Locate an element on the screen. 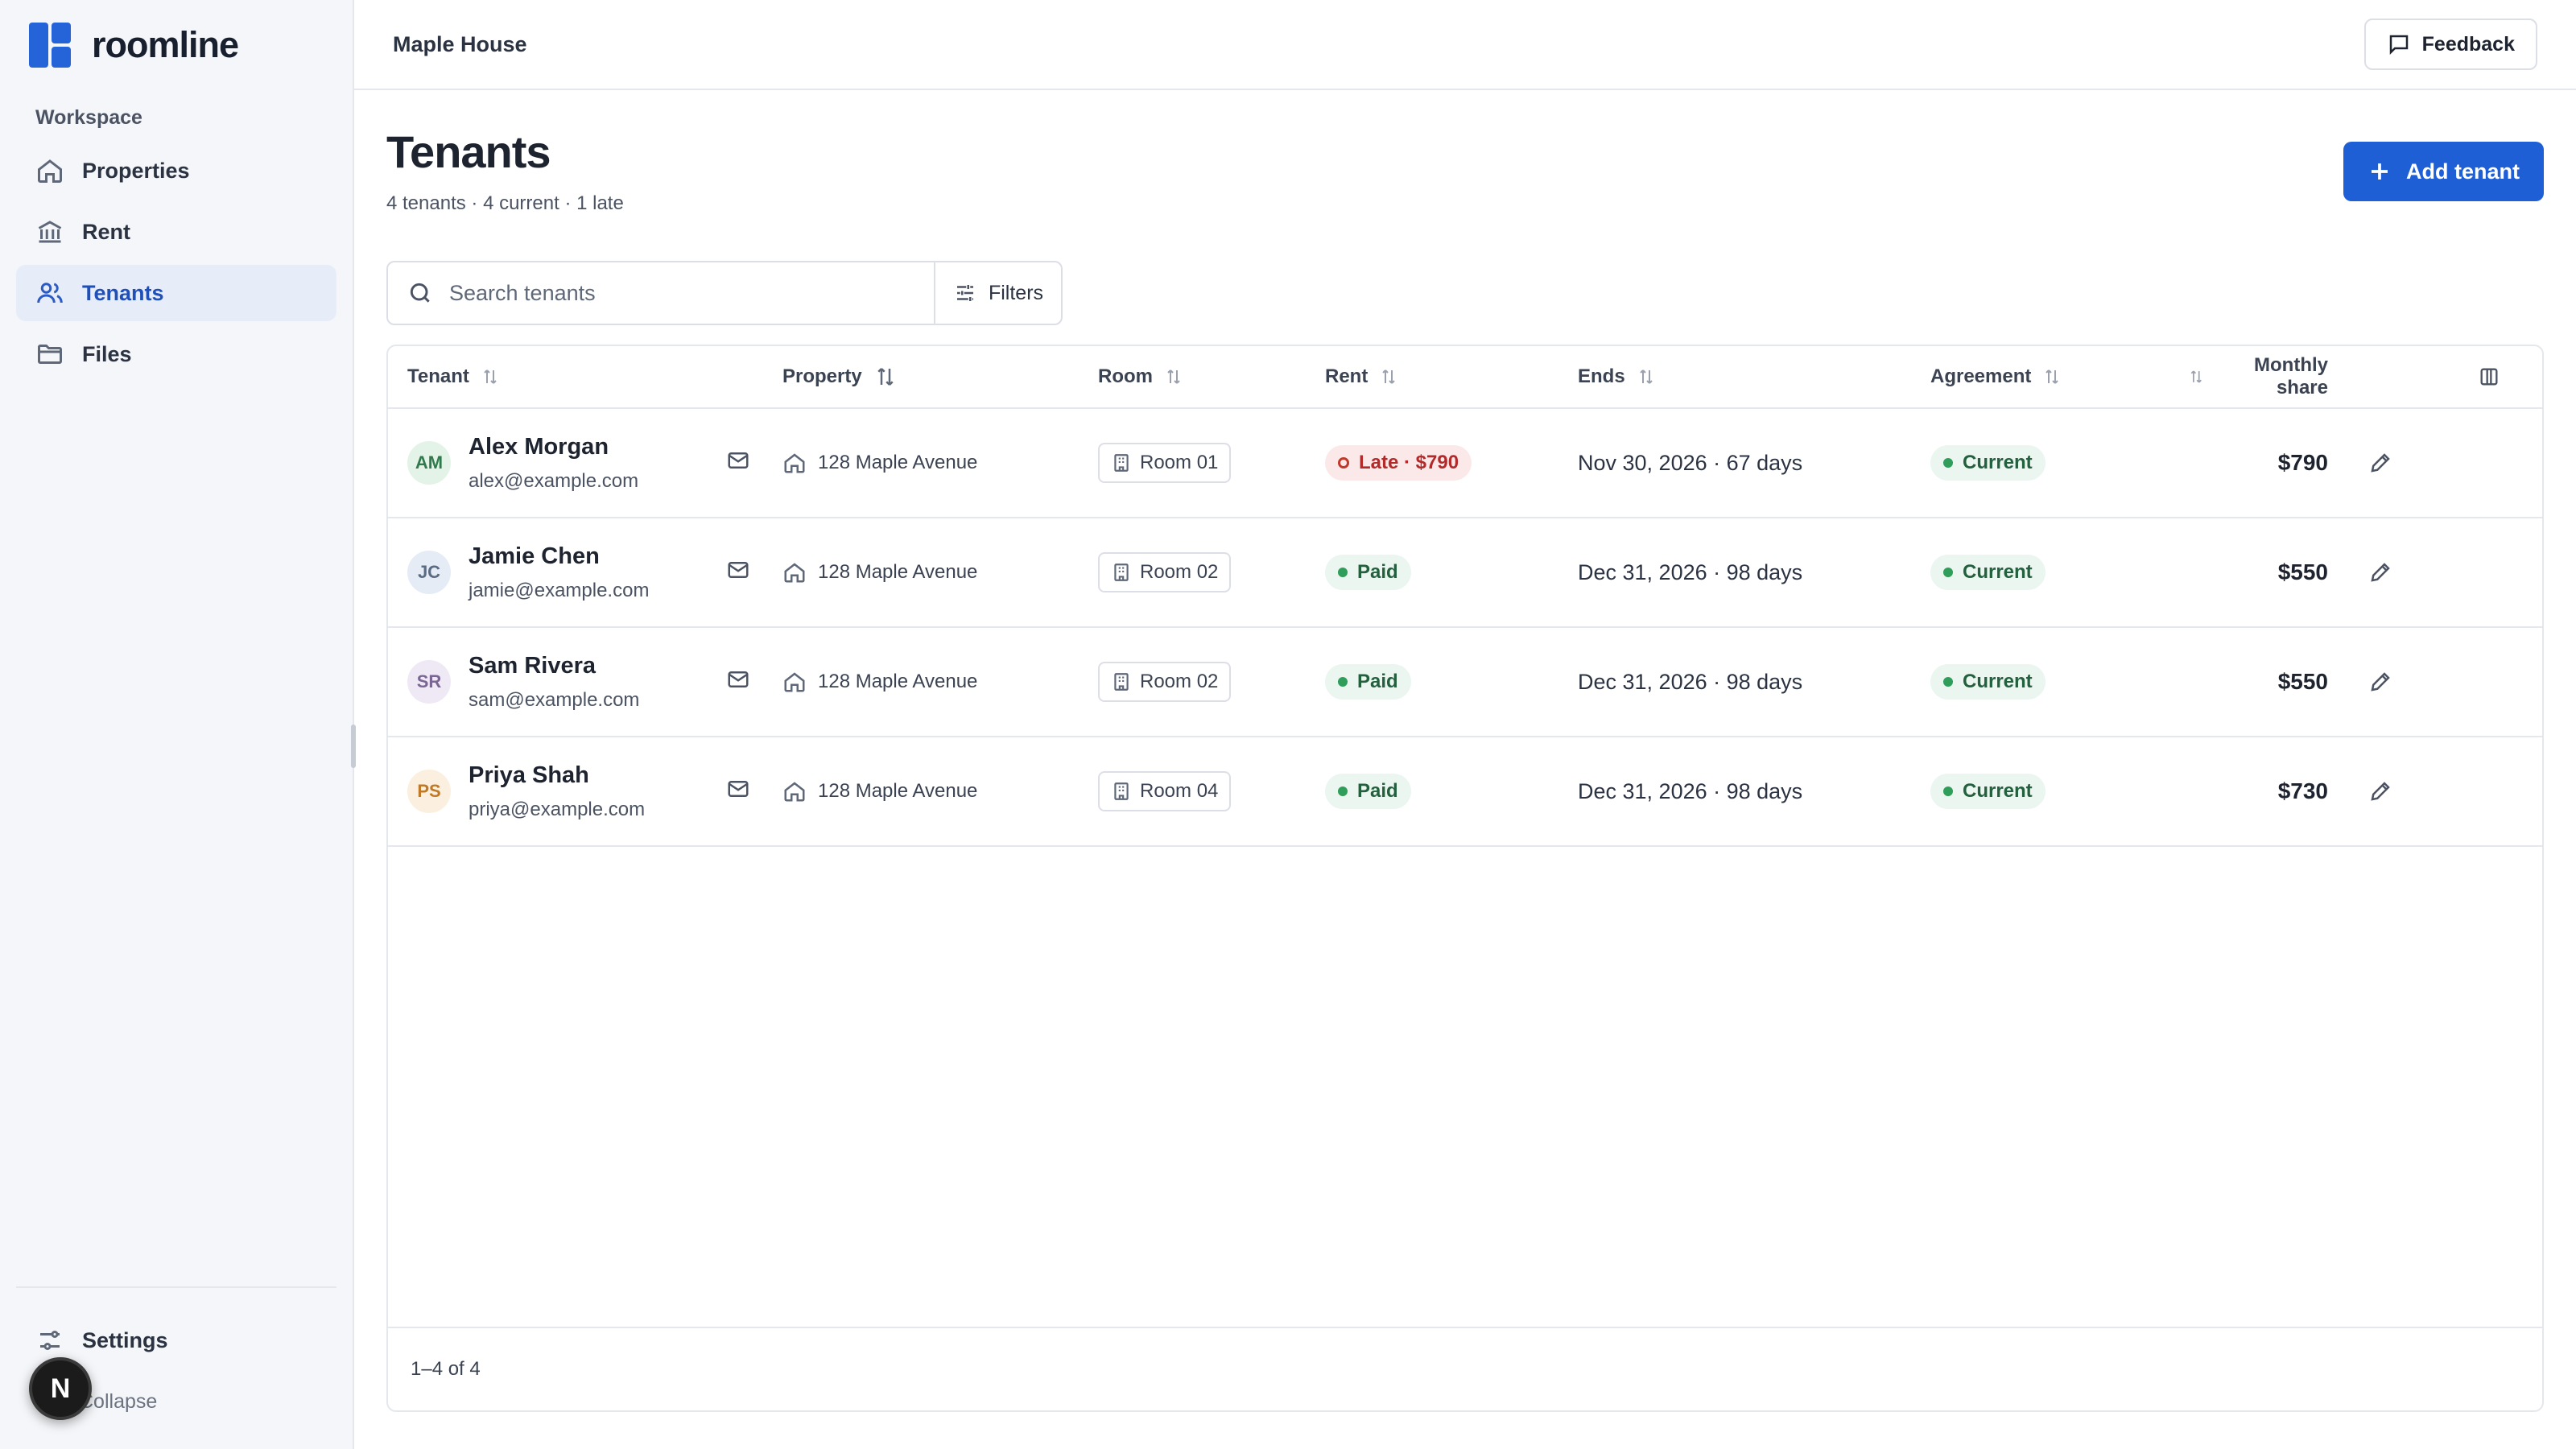  sort-icon is located at coordinates (885, 377).